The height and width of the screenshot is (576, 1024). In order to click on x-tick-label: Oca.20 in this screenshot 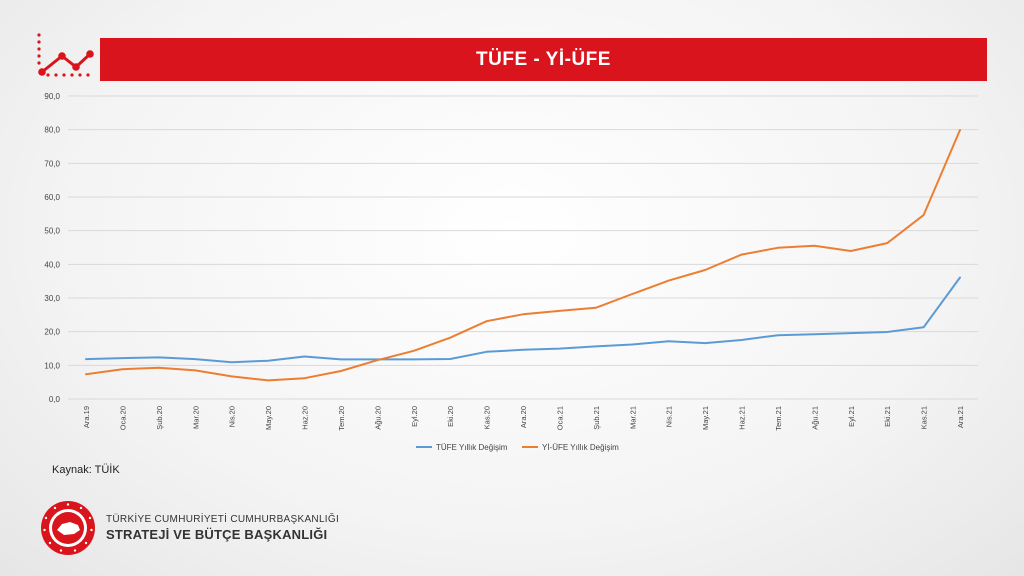, I will do `click(122, 418)`.